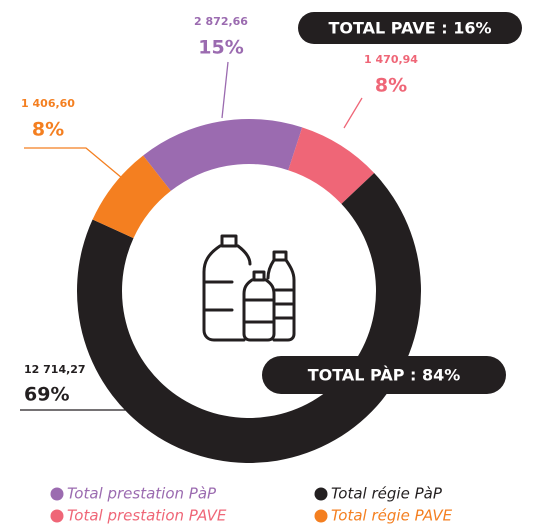 This screenshot has width=534, height=527. I want to click on legend-label: Total prestation PAVE, so click(147, 516).